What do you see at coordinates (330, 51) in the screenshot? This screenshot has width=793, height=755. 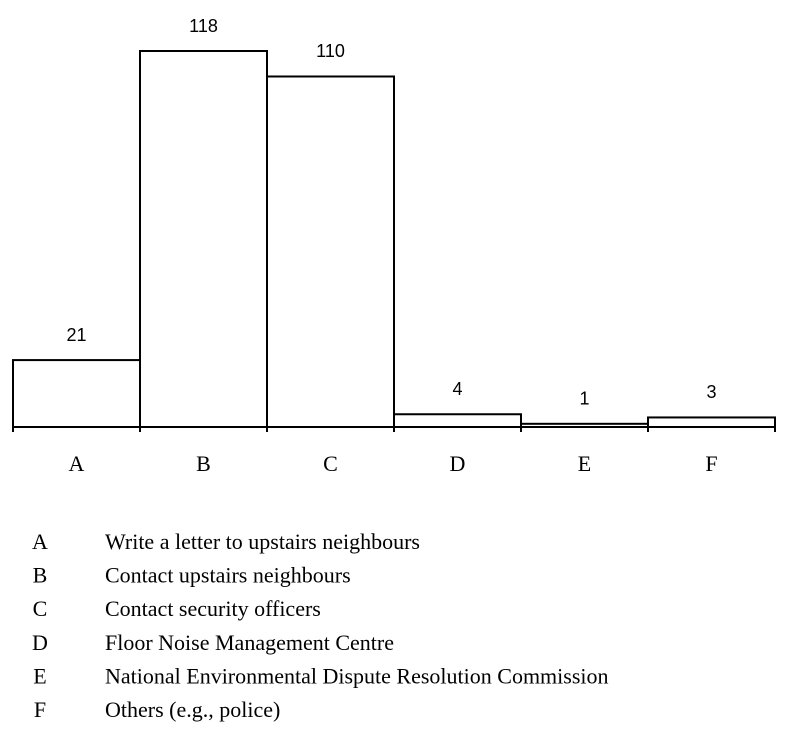 I see `value-label: 110` at bounding box center [330, 51].